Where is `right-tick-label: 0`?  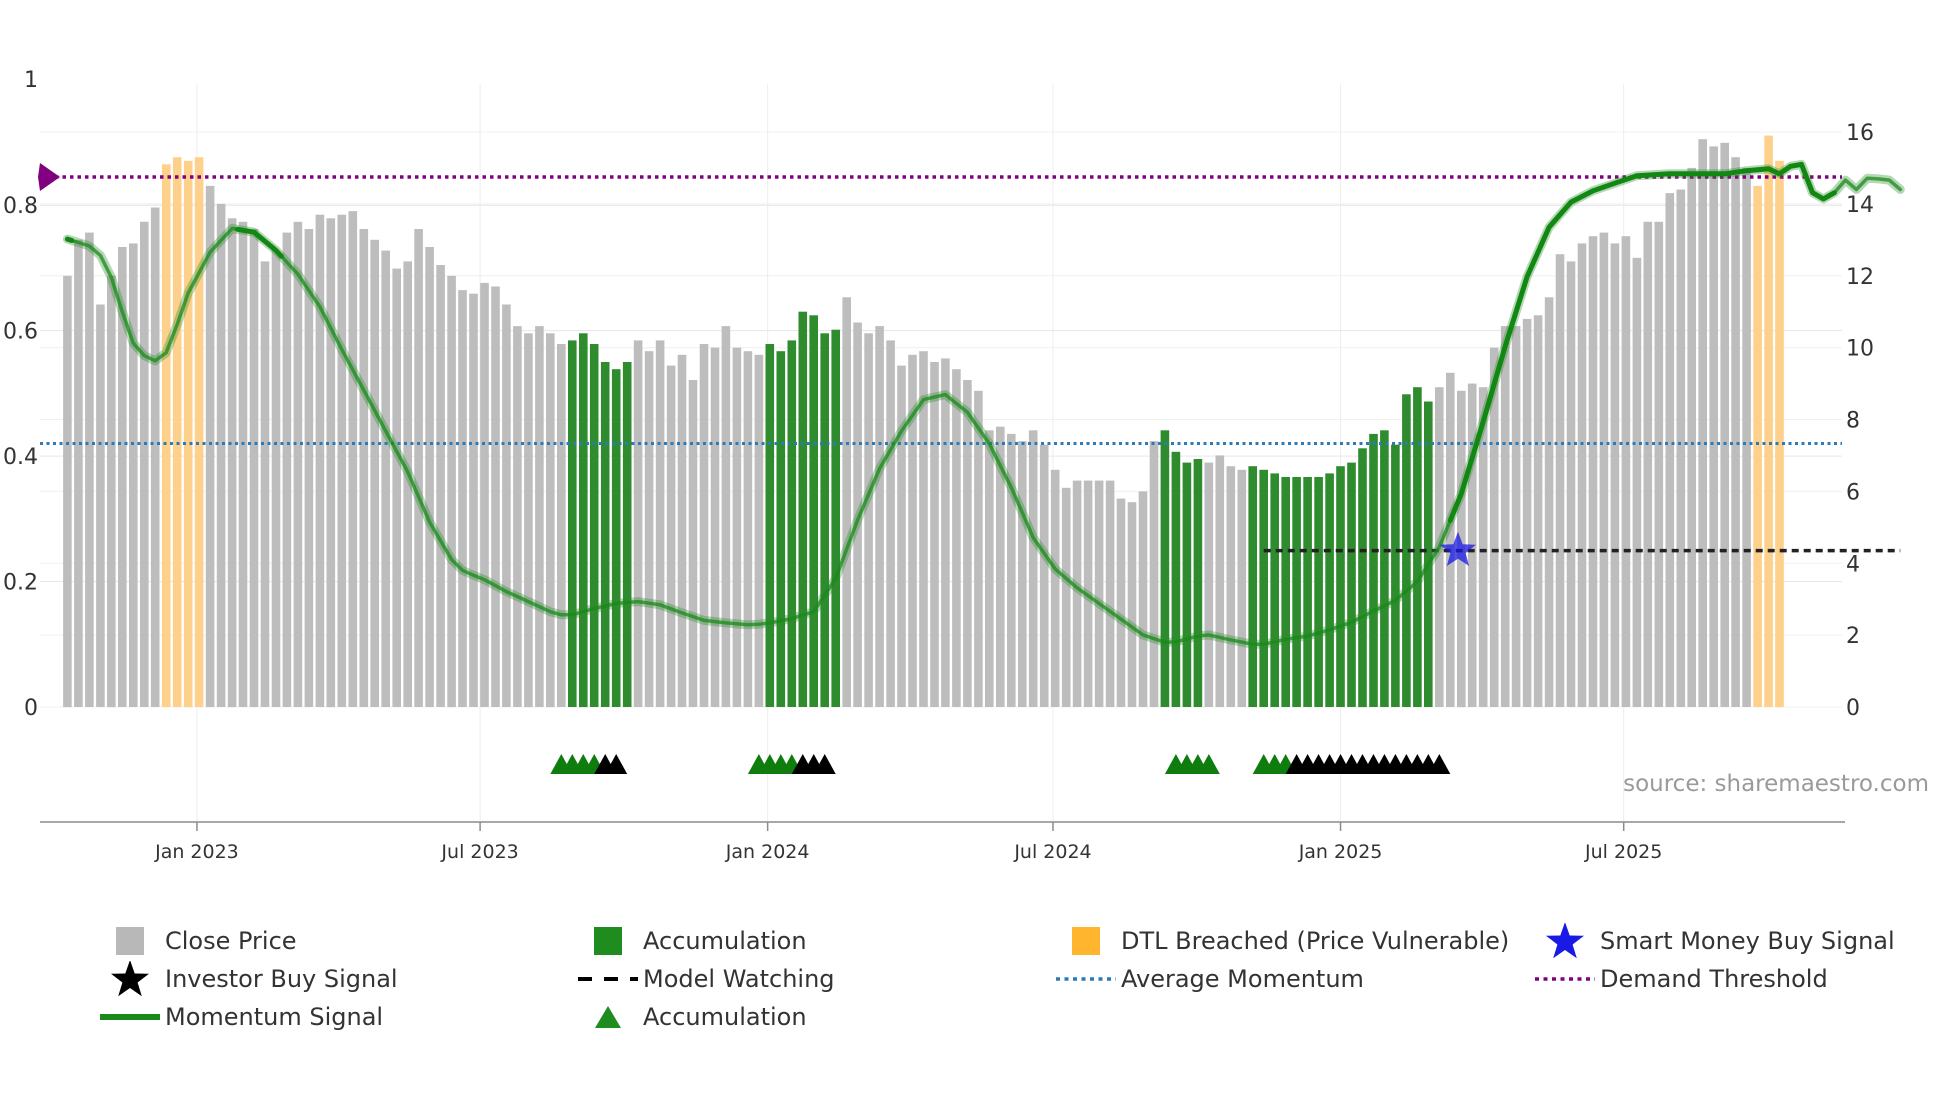 right-tick-label: 0 is located at coordinates (1853, 708).